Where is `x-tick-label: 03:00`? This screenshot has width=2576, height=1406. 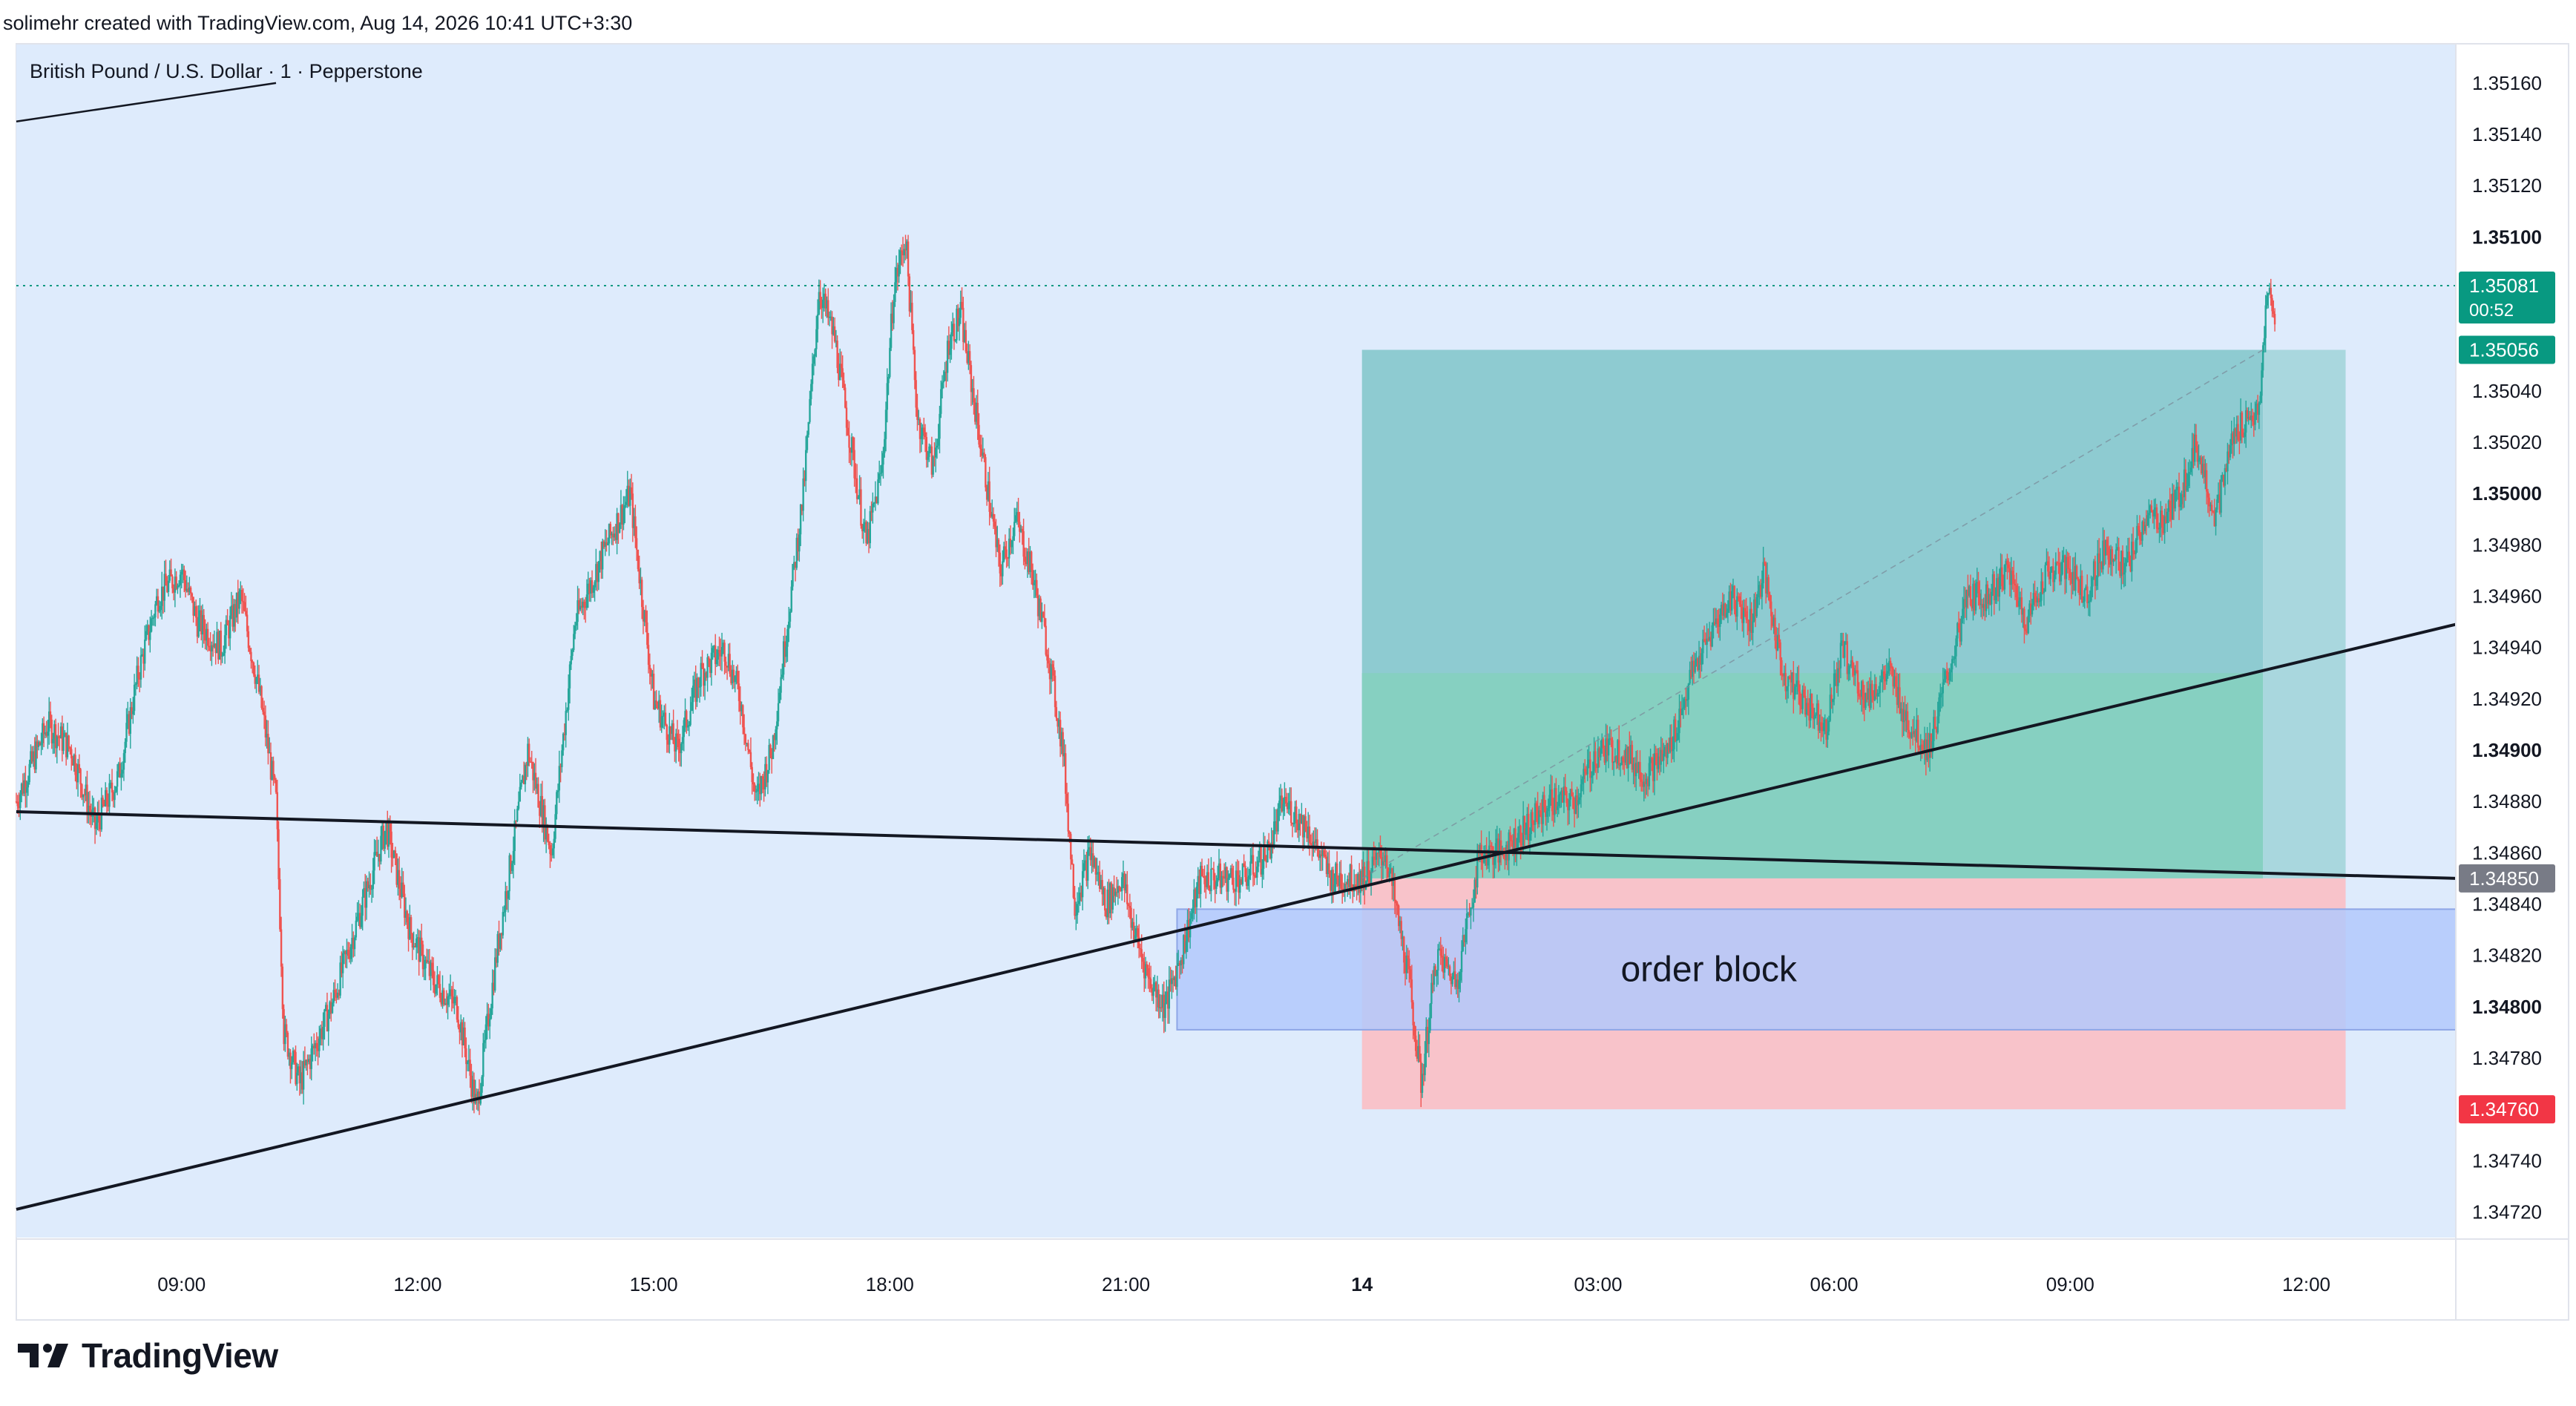
x-tick-label: 03:00 is located at coordinates (1598, 1284).